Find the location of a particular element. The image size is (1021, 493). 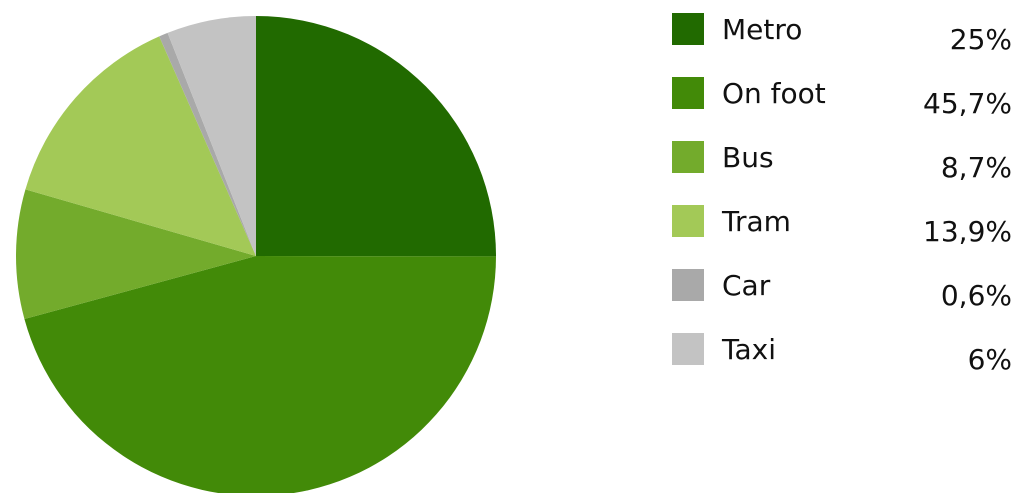

legend-item: Bus 8,7% is located at coordinates (842, 170).